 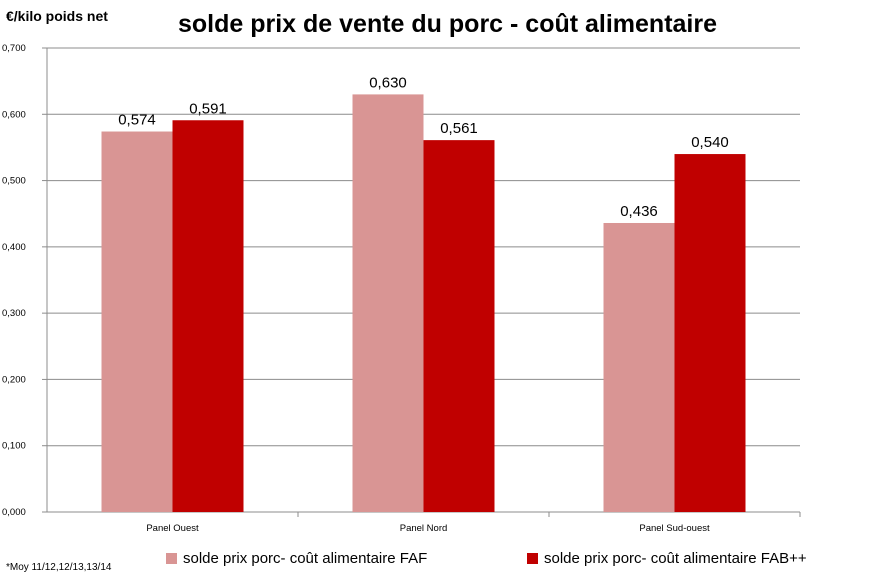 What do you see at coordinates (171, 558) in the screenshot?
I see `legend-swatch-faf` at bounding box center [171, 558].